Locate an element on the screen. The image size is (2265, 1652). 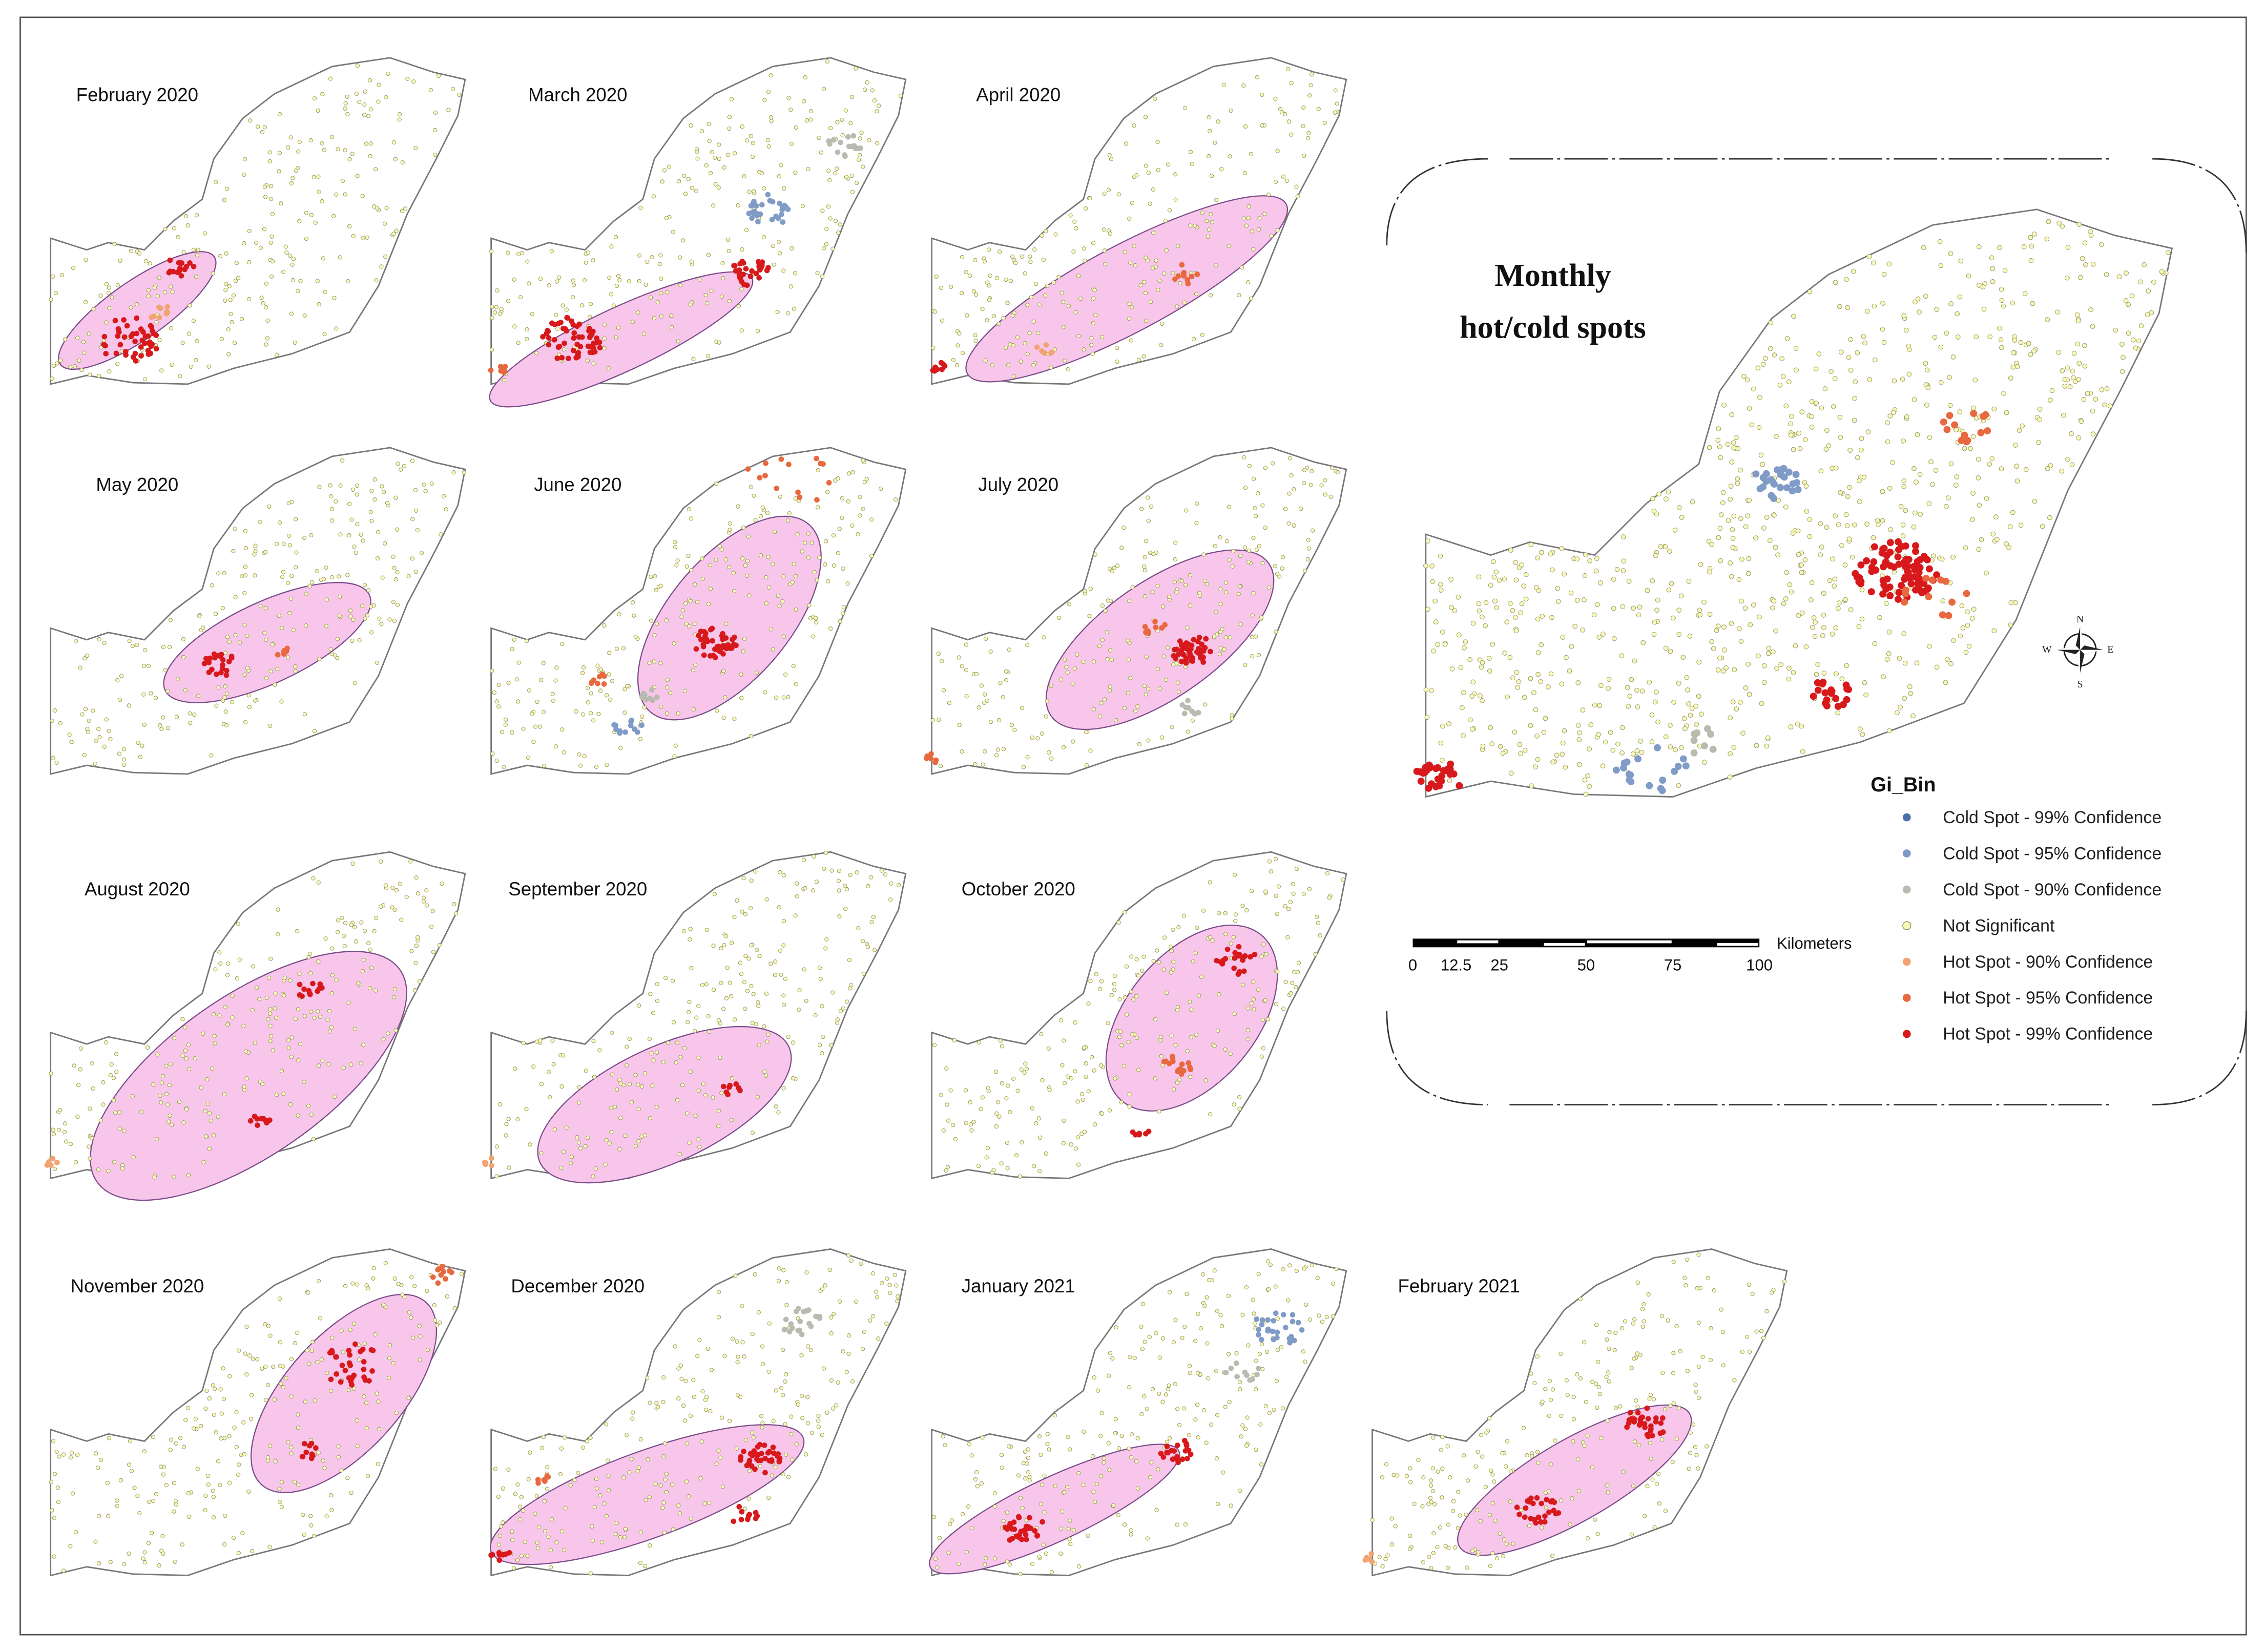
panel-title: January 2021 is located at coordinates (1019, 1285).